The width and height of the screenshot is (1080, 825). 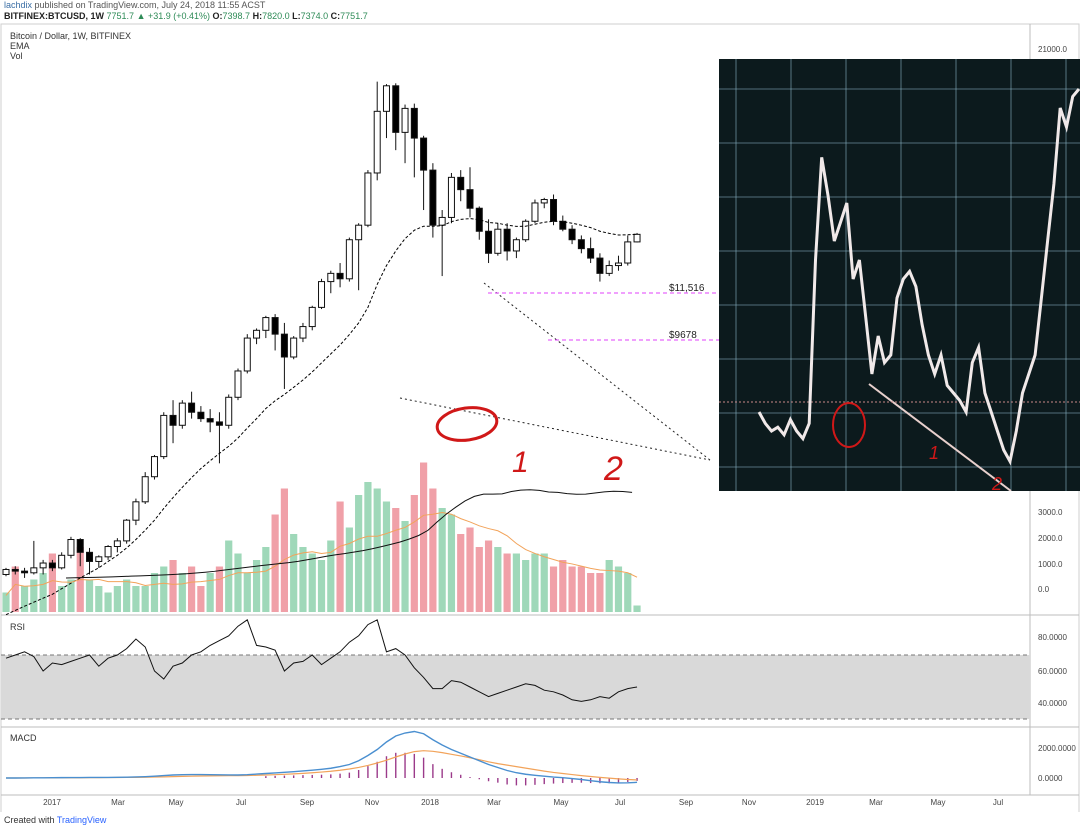 What do you see at coordinates (918, 277) in the screenshot?
I see `photo-price-line` at bounding box center [918, 277].